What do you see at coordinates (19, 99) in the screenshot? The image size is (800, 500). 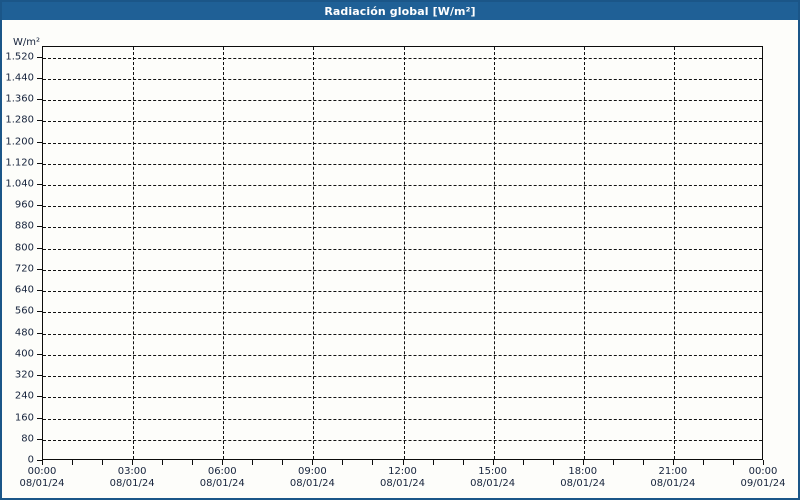 I see `y-axis-label: 1.360` at bounding box center [19, 99].